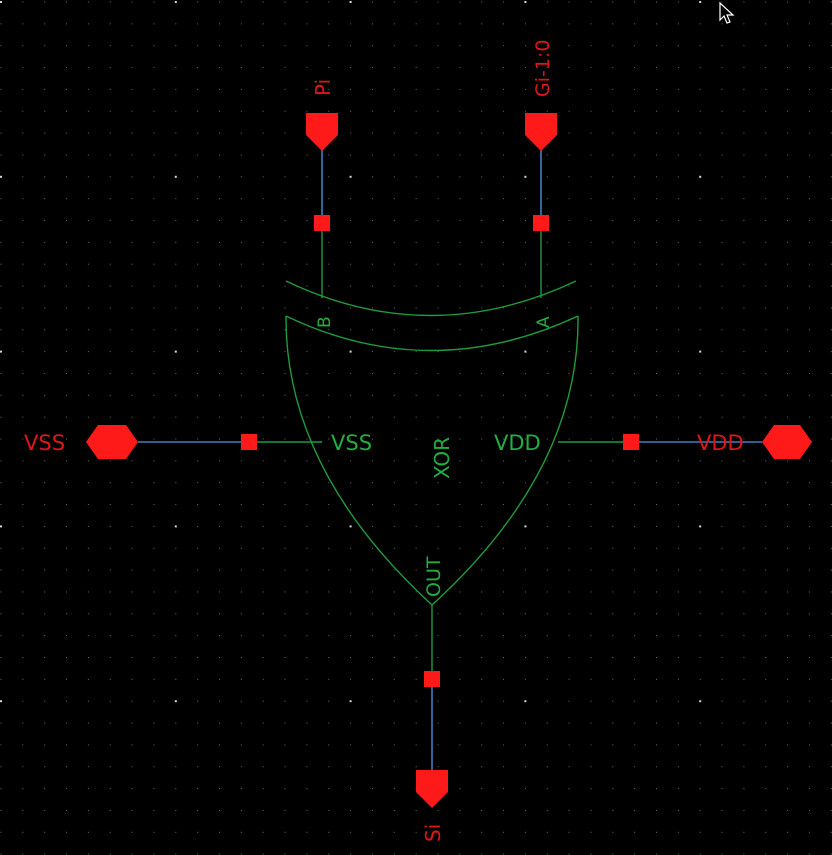  I want to click on output-pin-si-icon, so click(432, 789).